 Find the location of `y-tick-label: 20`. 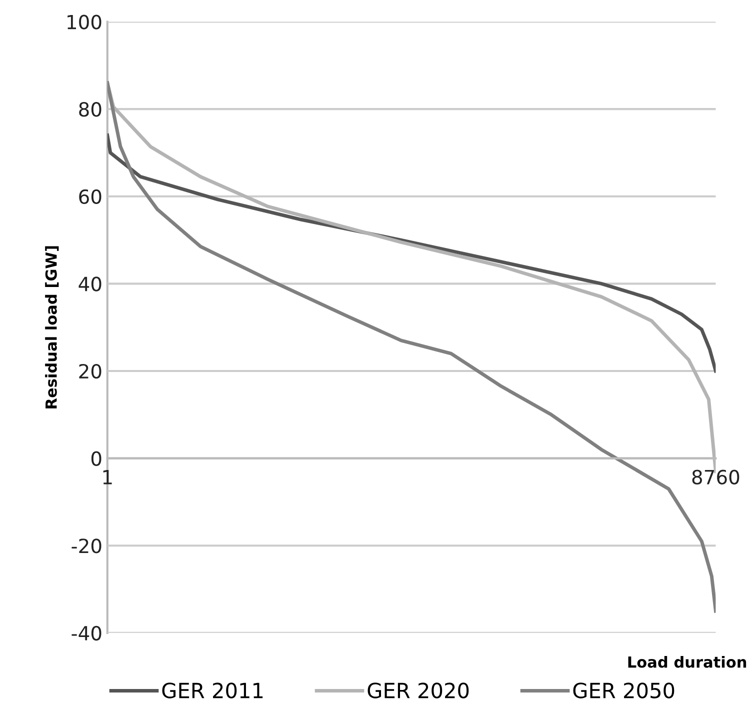

y-tick-label: 20 is located at coordinates (90, 371).